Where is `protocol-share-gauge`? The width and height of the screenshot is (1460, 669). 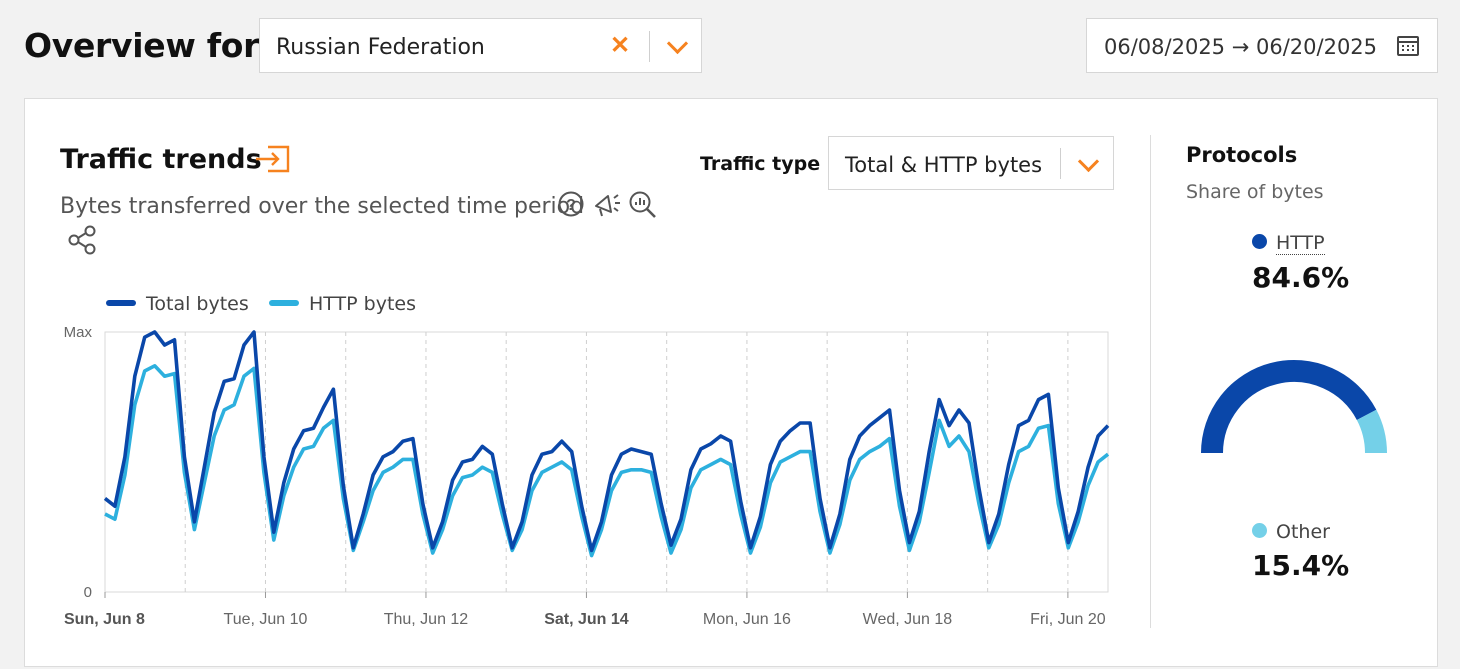
protocol-share-gauge is located at coordinates (1294, 407).